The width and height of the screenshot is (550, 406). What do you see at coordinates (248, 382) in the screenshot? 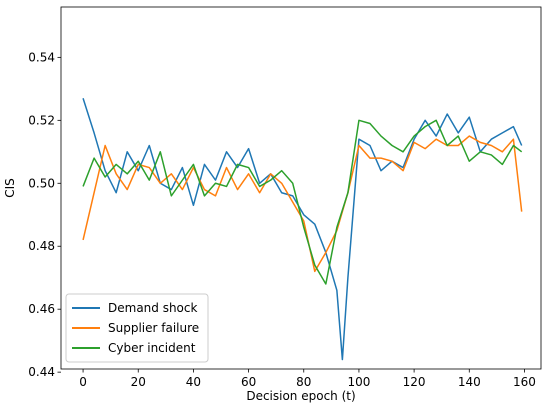
I see `x-tick-label: 60` at bounding box center [248, 382].